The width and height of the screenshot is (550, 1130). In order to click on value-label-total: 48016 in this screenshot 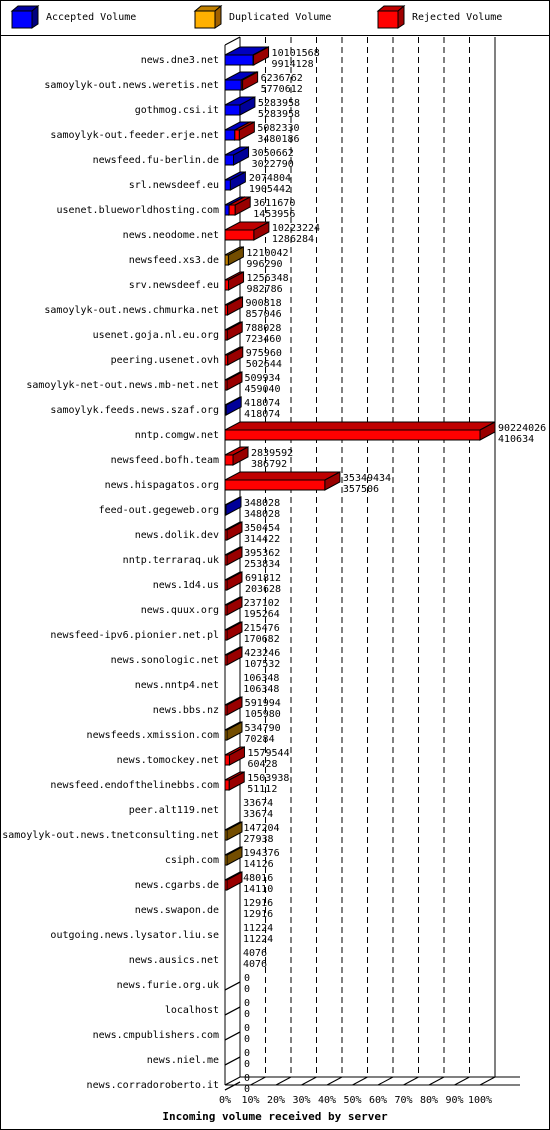, I will do `click(258, 878)`.